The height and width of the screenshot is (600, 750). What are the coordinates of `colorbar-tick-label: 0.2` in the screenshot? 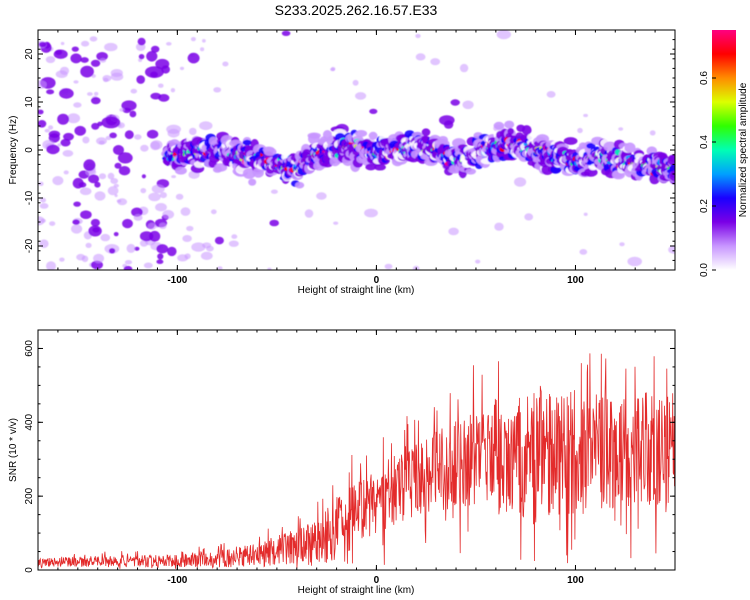 It's located at (704, 206).